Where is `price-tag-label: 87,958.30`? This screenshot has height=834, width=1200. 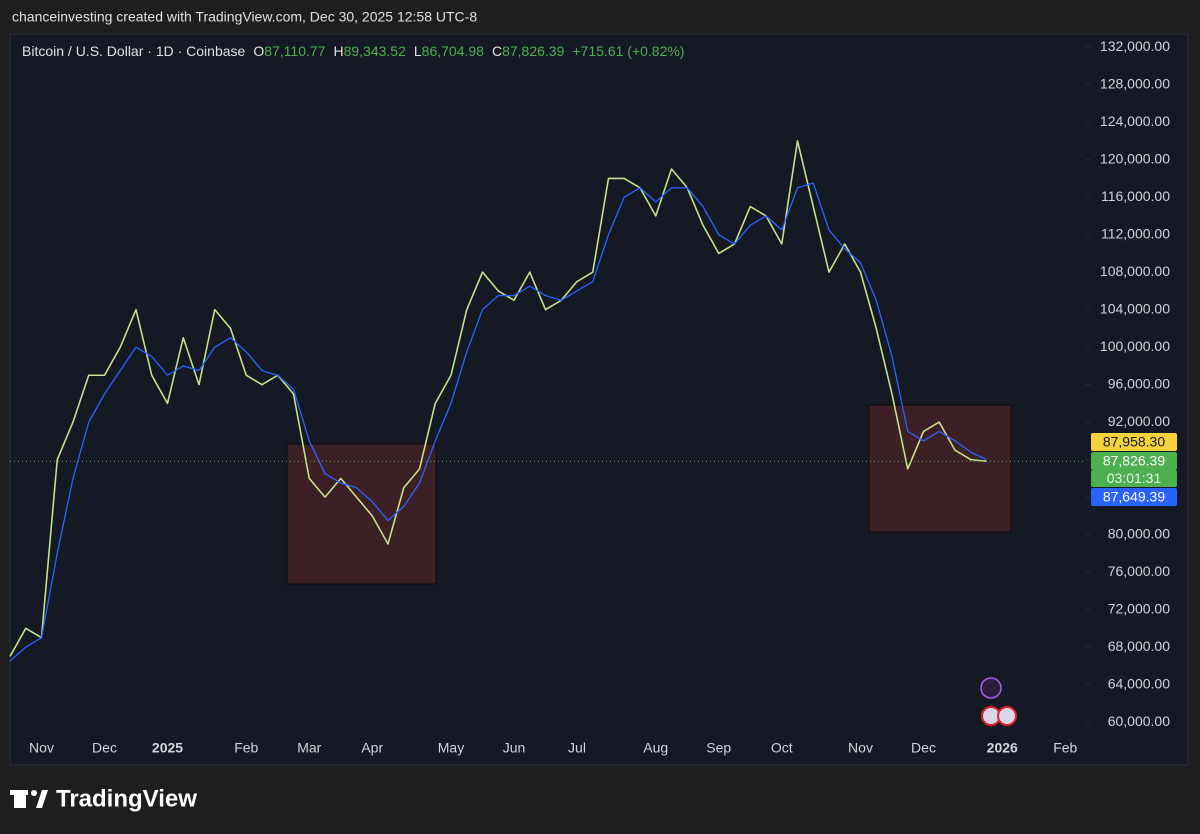 price-tag-label: 87,958.30 is located at coordinates (1134, 442).